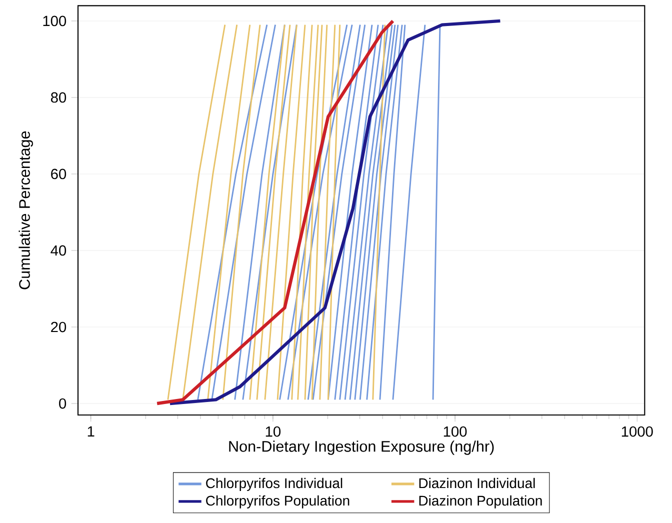  Describe the element at coordinates (455, 431) in the screenshot. I see `x-tick-label: 100` at that location.